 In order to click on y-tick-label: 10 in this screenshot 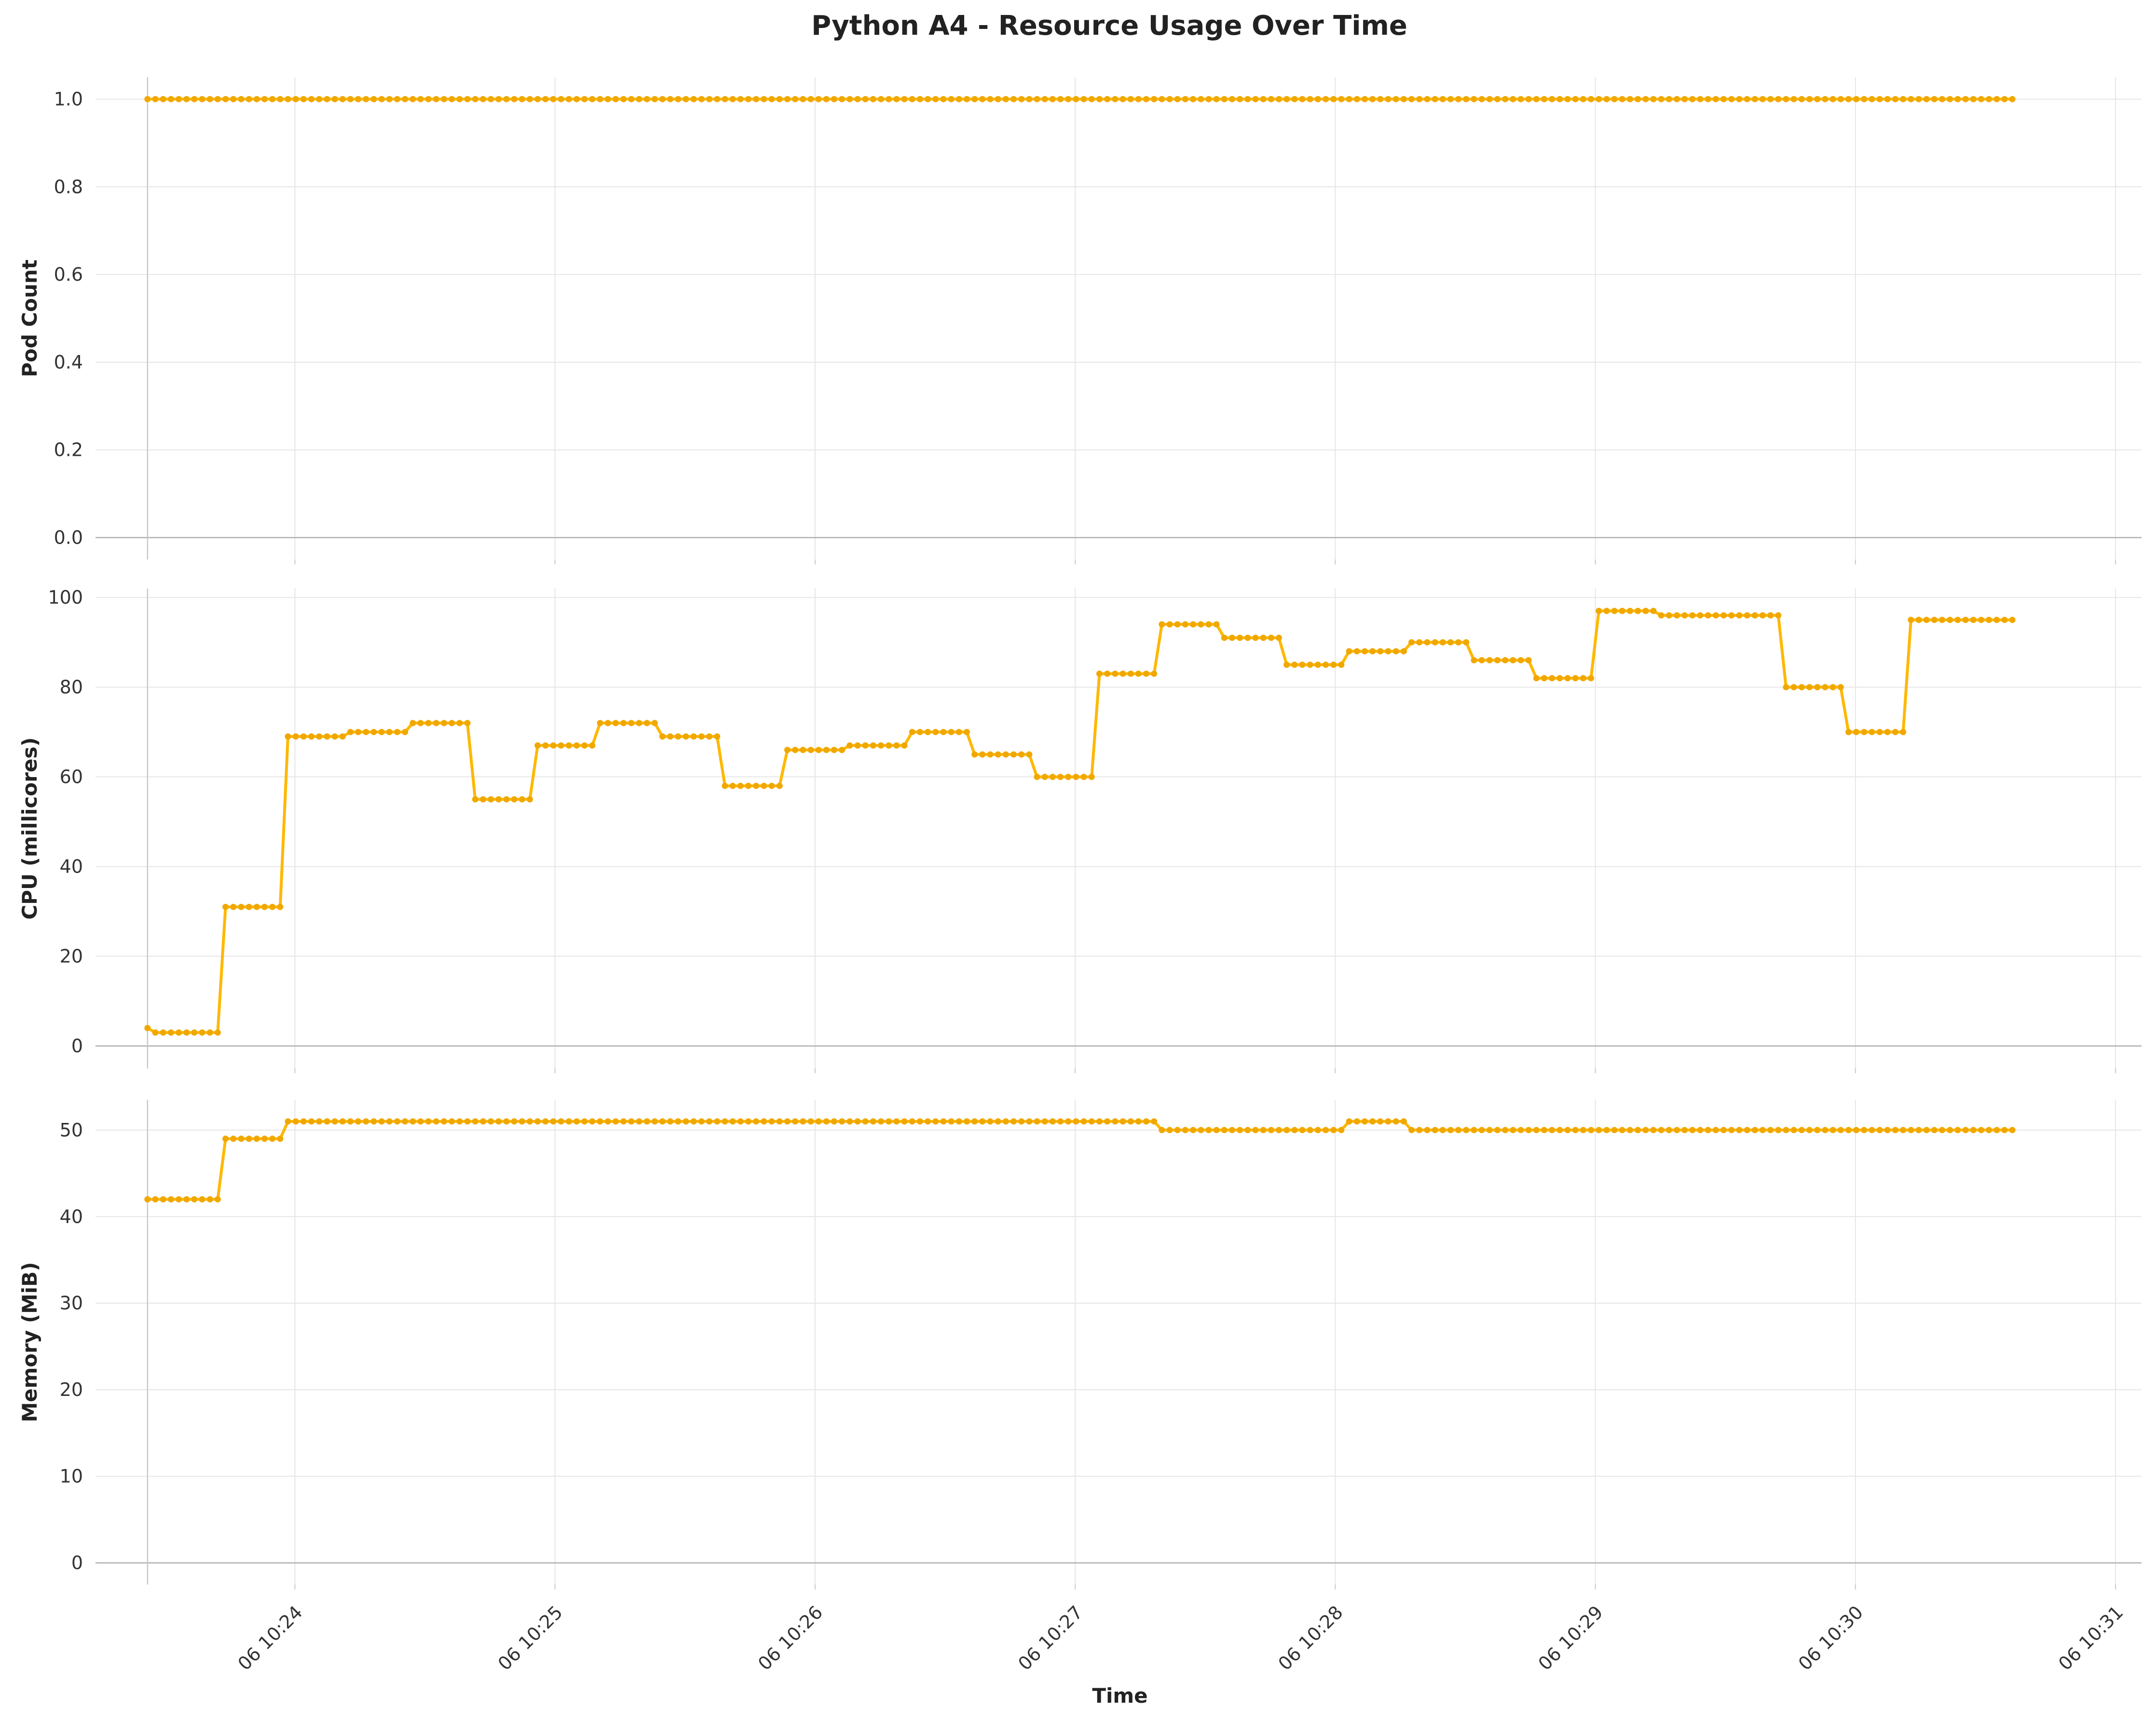, I will do `click(71, 1476)`.